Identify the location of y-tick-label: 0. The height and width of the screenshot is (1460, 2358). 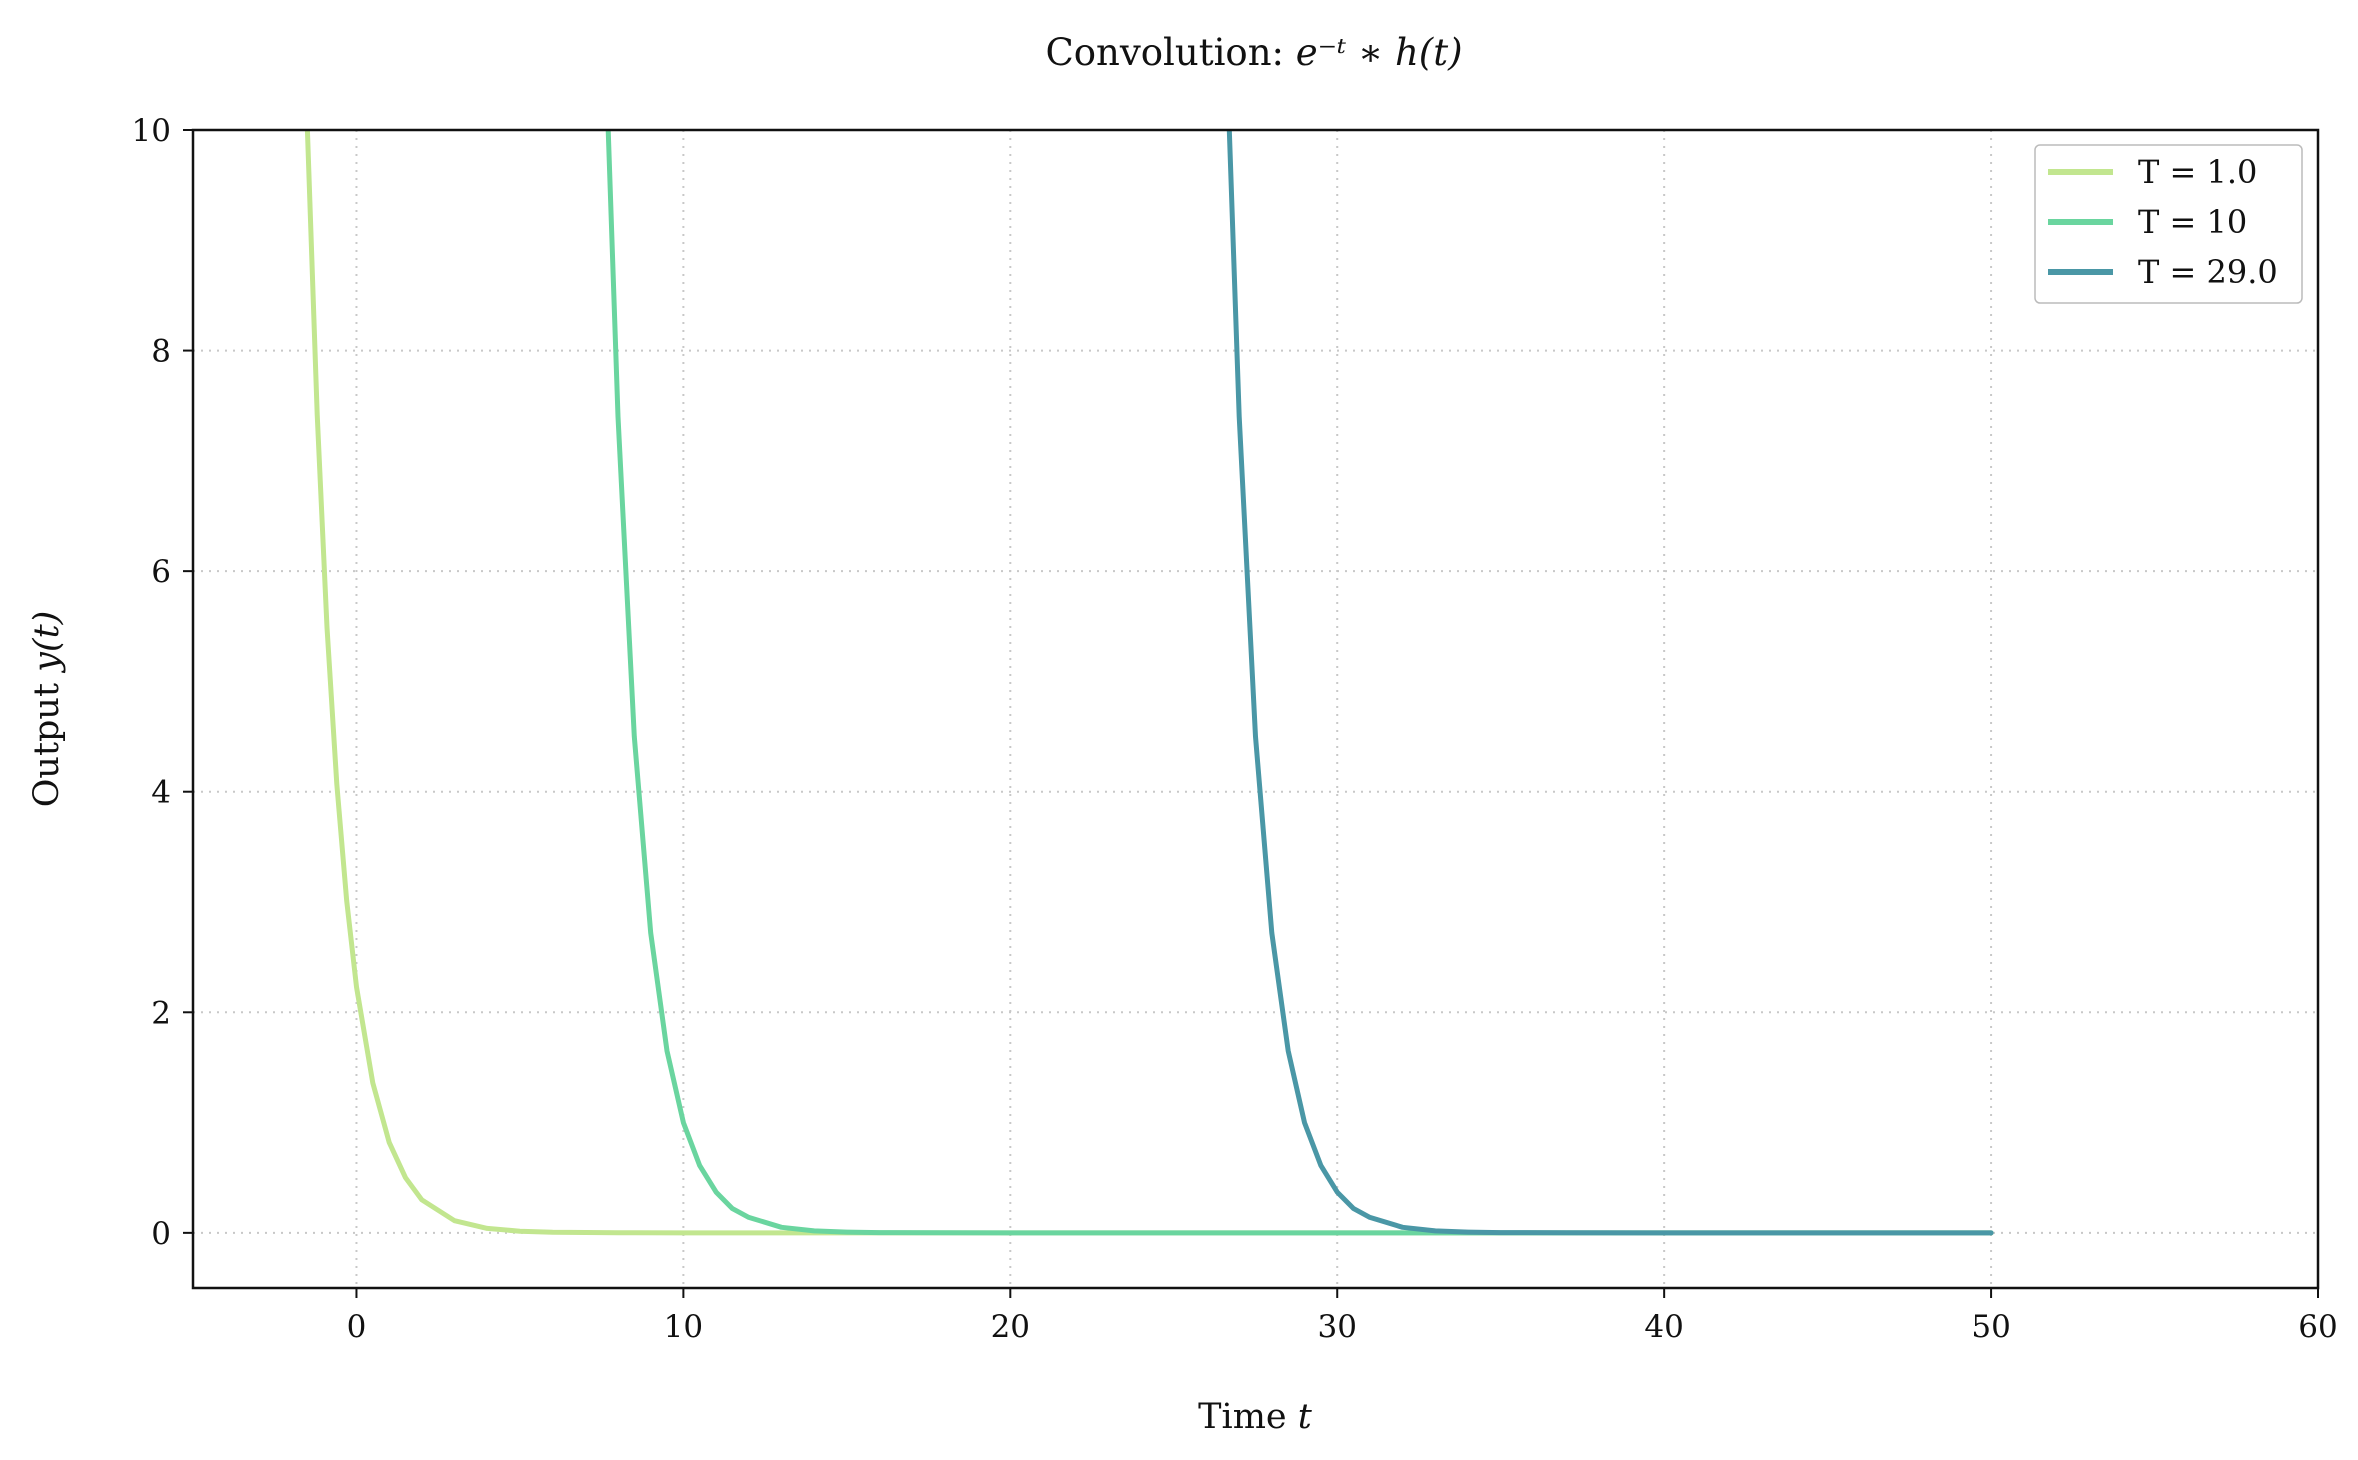
(161, 1234).